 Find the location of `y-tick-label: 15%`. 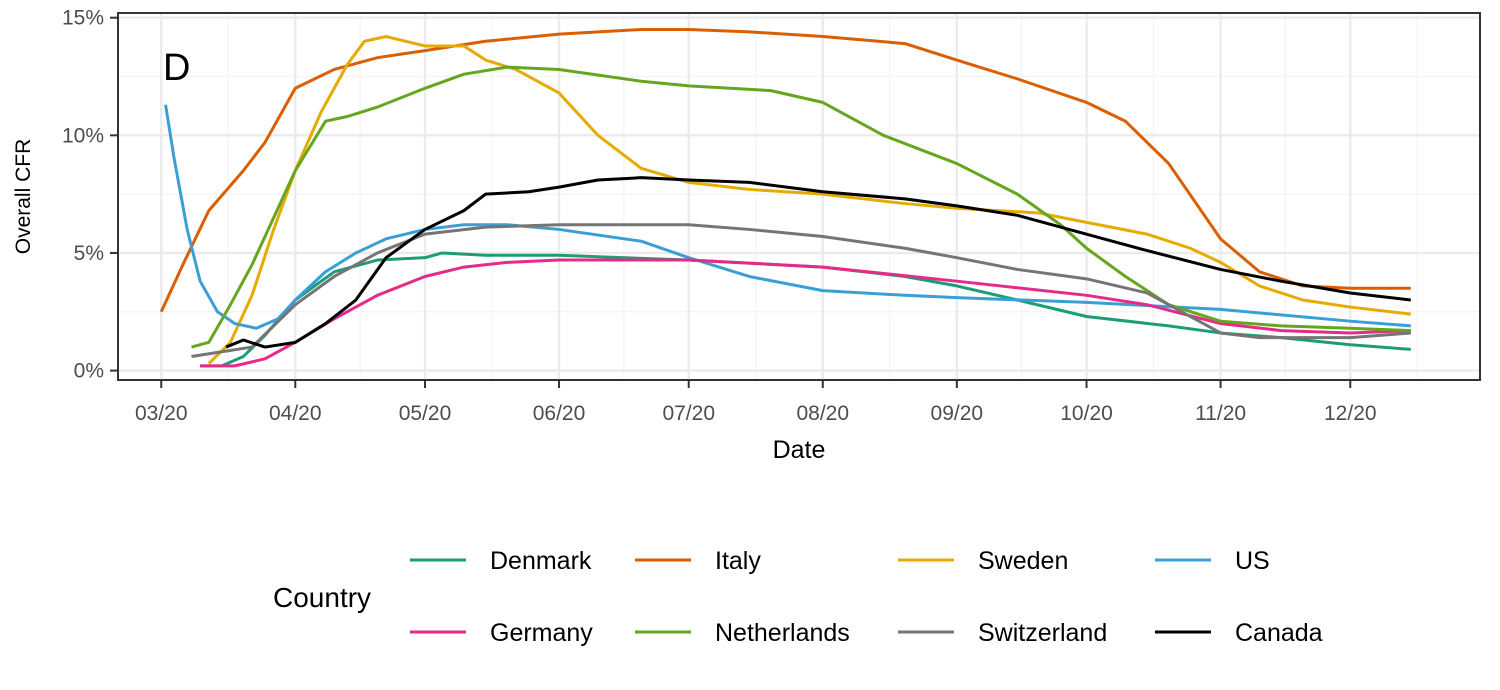

y-tick-label: 15% is located at coordinates (83, 18).